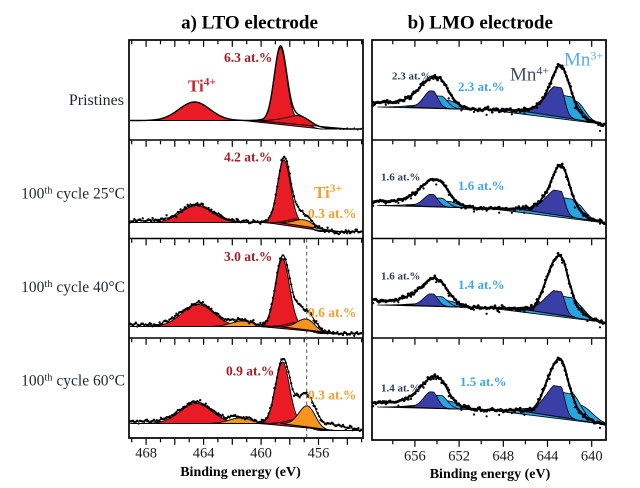 The image size is (640, 488). What do you see at coordinates (592, 457) in the screenshot?
I see `svg-text: 640` at bounding box center [592, 457].